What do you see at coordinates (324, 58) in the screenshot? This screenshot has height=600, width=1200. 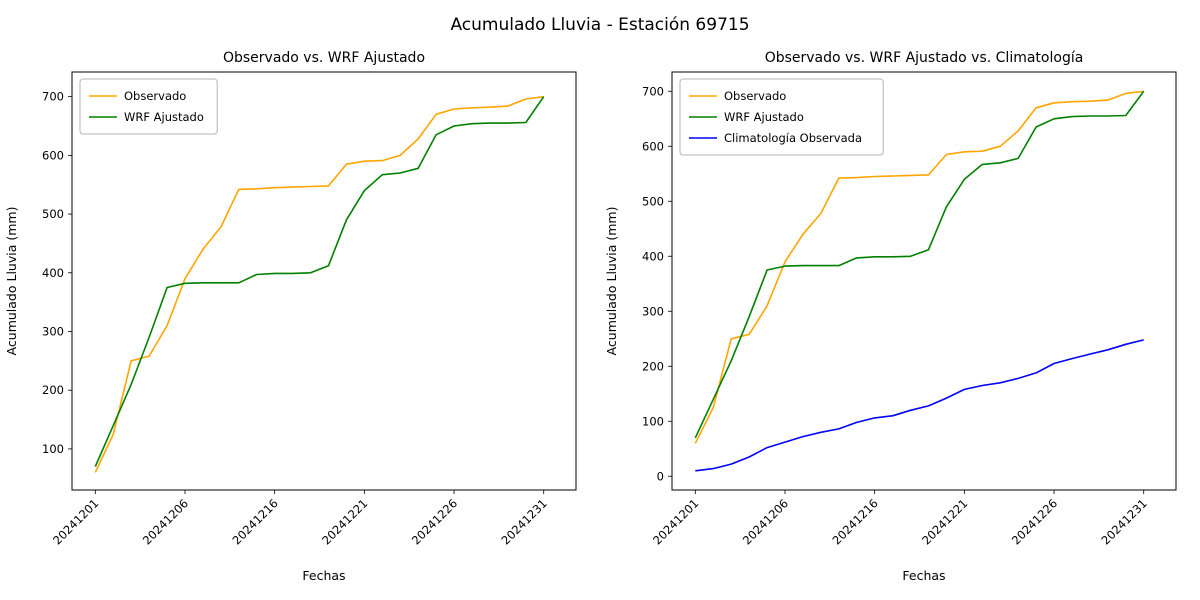 I see `subplot-title: Observado vs. WRF Ajustado` at bounding box center [324, 58].